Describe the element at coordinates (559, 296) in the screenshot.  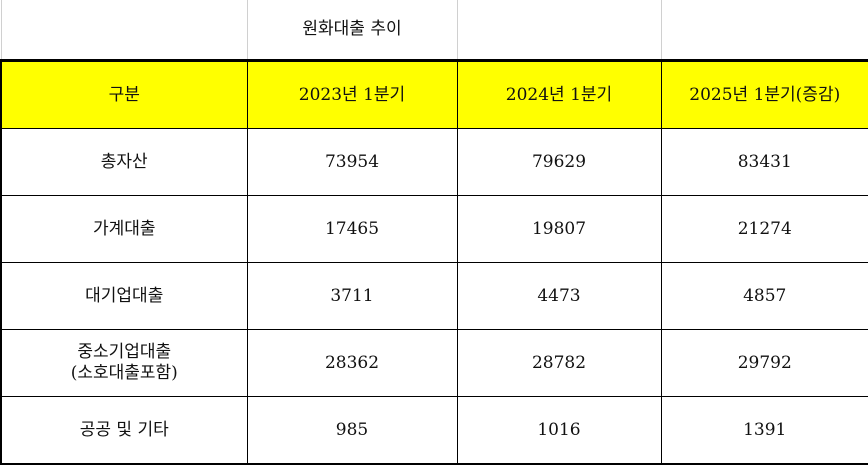
I see `cell-value: 4473` at that location.